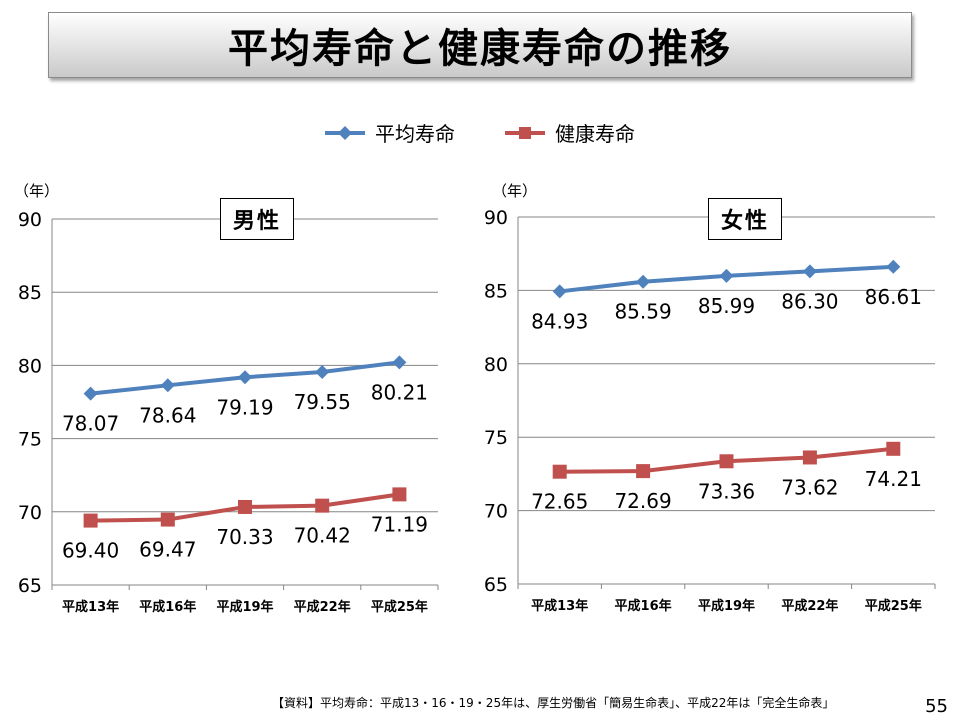 This screenshot has width=960, height=720. I want to click on male-data-label: 79.19, so click(244, 407).